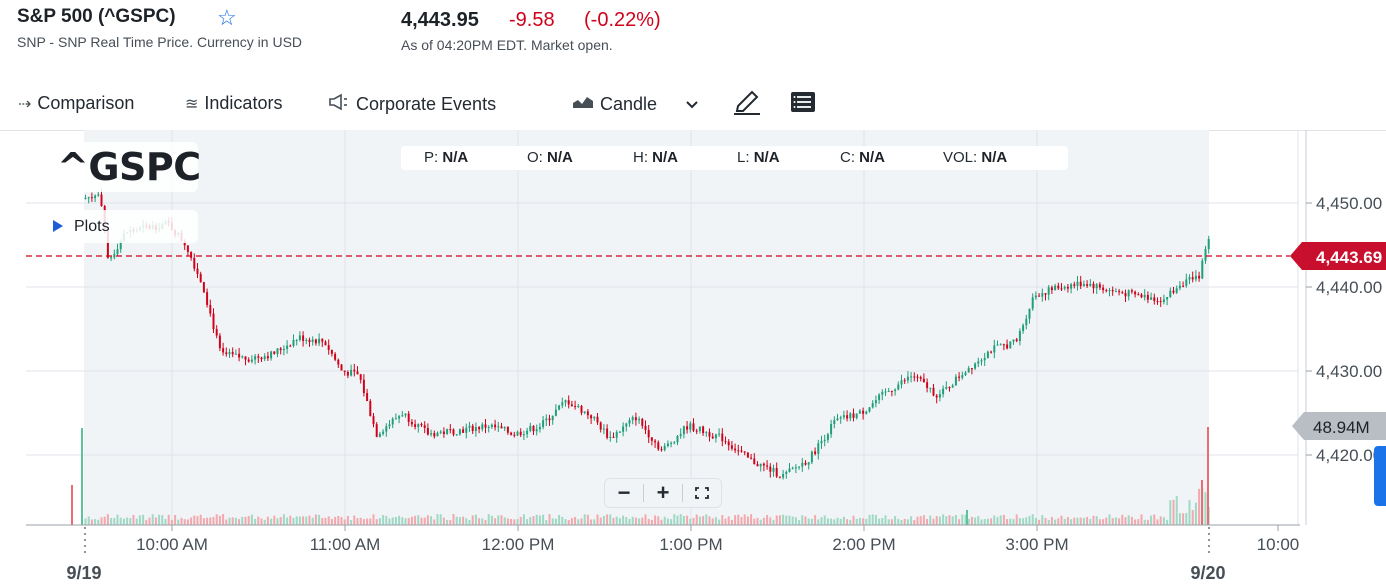 The width and height of the screenshot is (1386, 584). I want to click on indicators-button: ≊ Indicators, so click(233, 103).